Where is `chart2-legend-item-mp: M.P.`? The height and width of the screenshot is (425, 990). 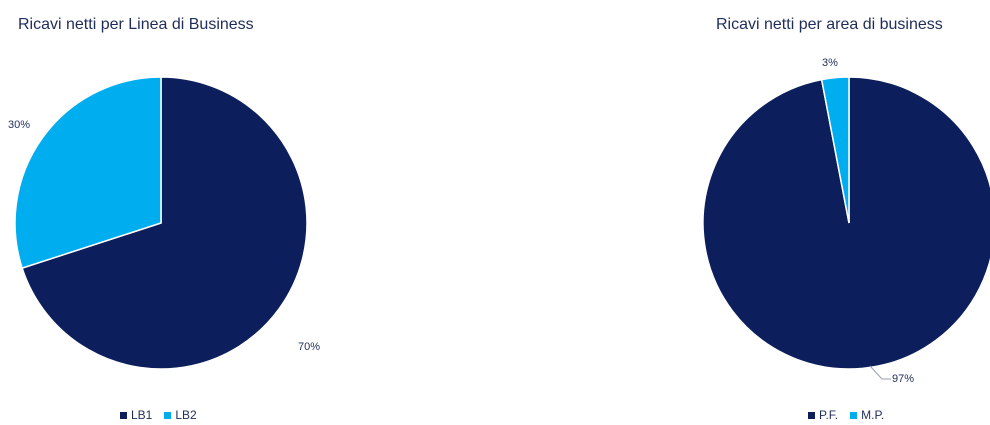
chart2-legend-item-mp: M.P. is located at coordinates (867, 415).